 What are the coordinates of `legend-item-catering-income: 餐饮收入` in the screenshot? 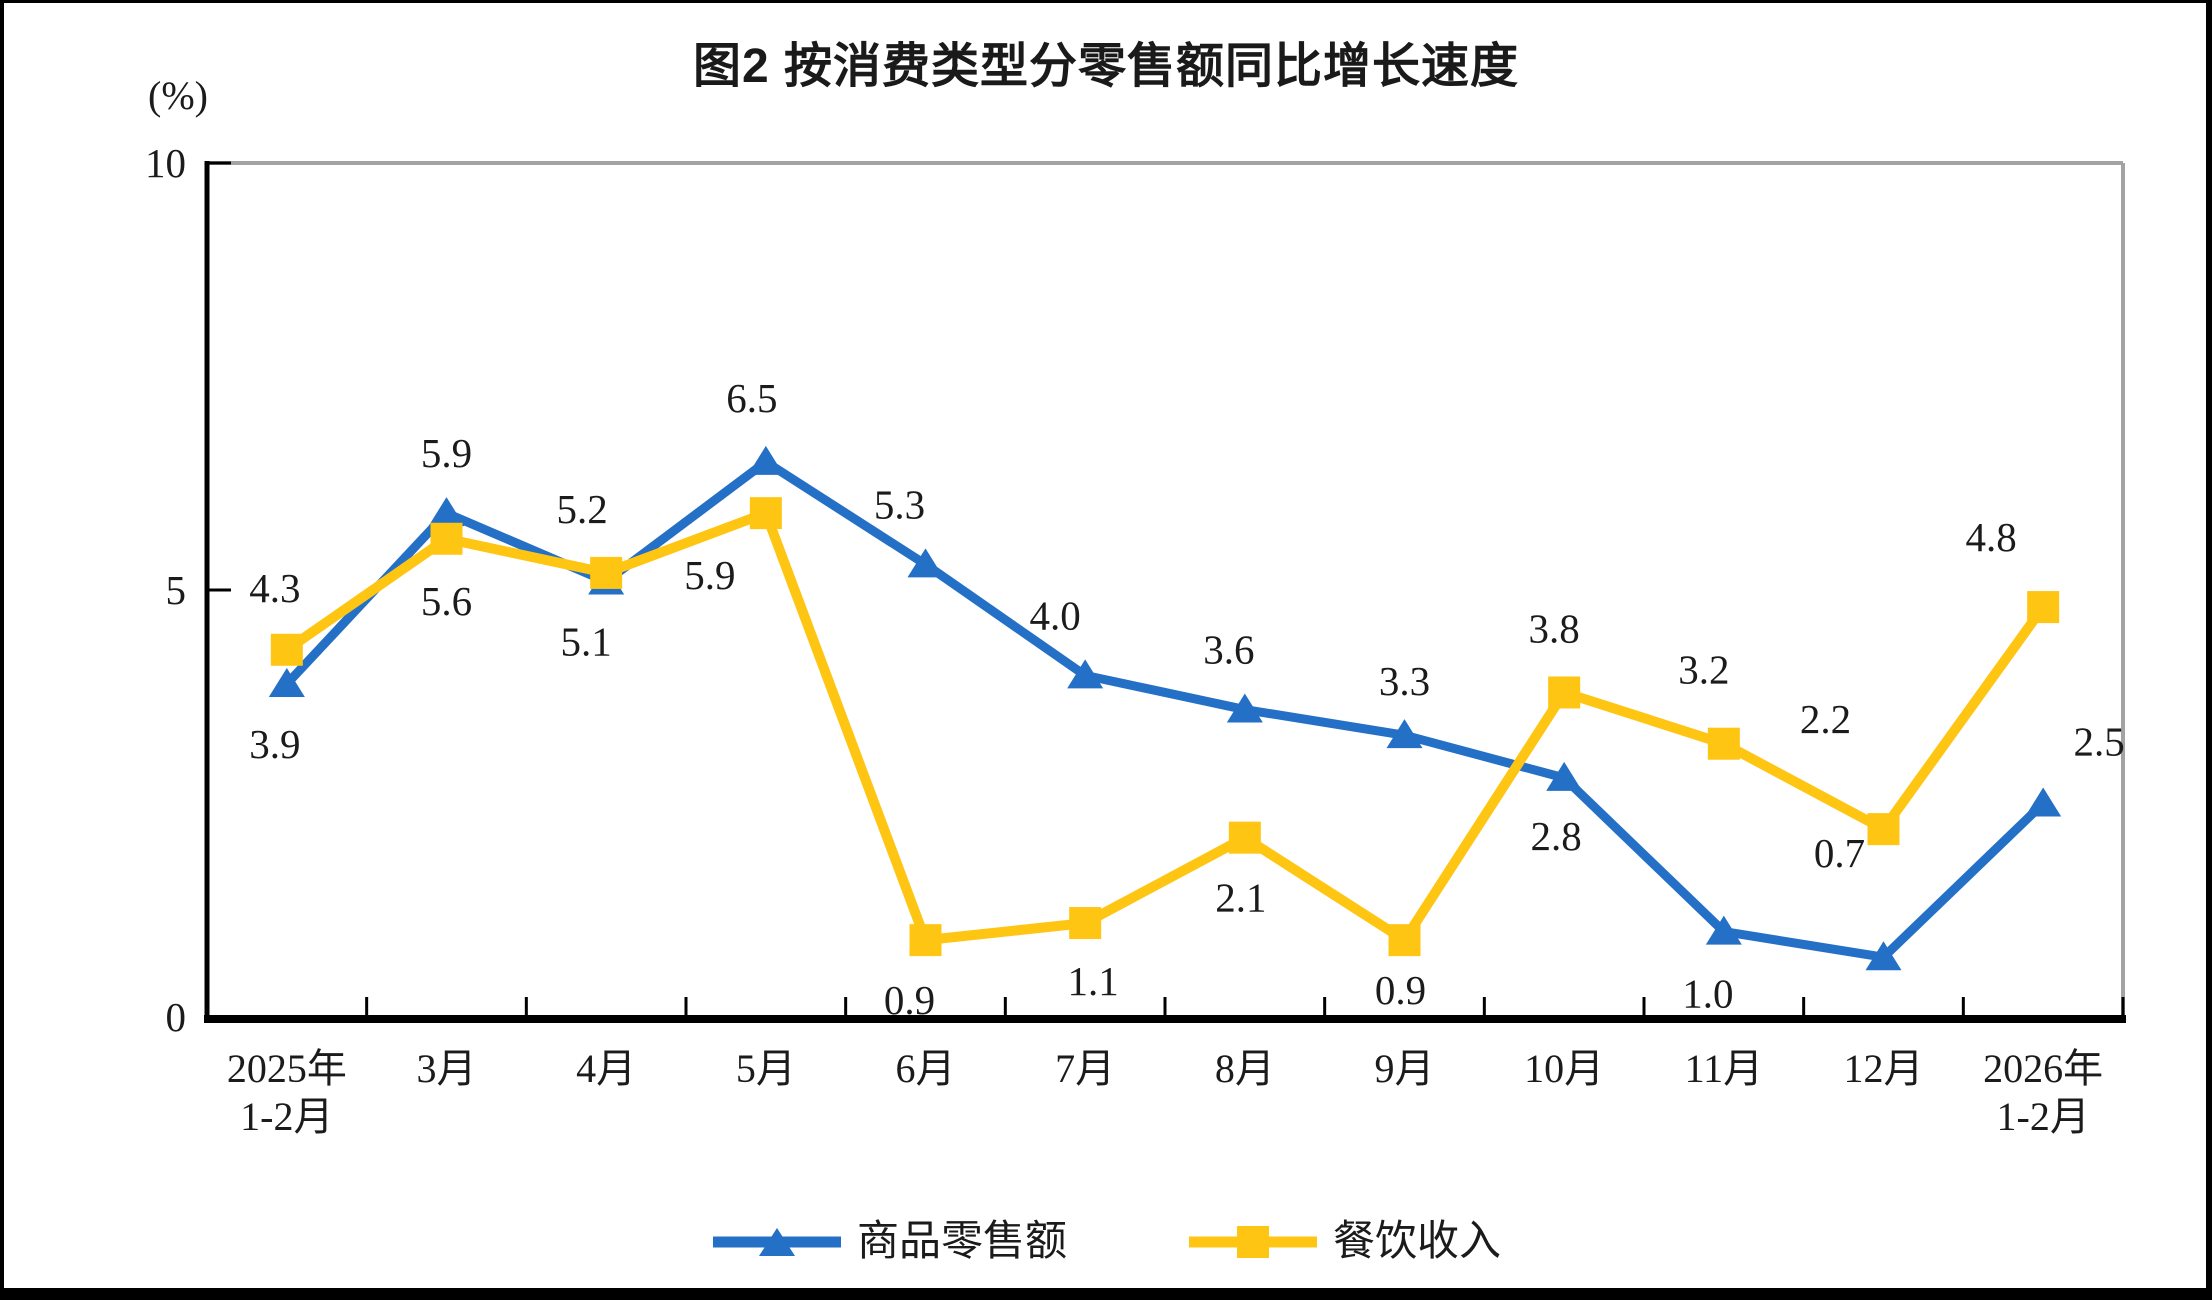 It's located at (1344, 1242).